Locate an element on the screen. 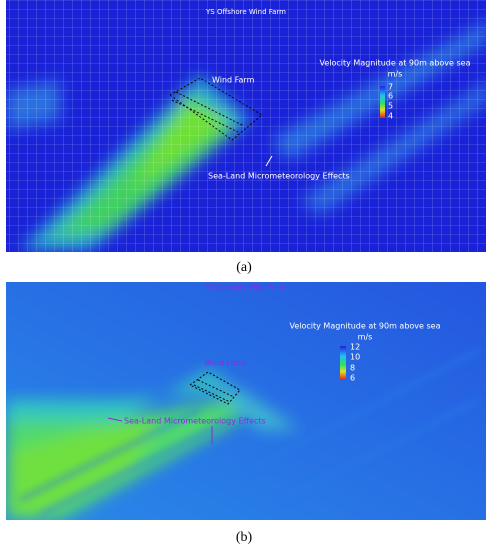 The height and width of the screenshot is (554, 492). caption: (b) is located at coordinates (244, 537).